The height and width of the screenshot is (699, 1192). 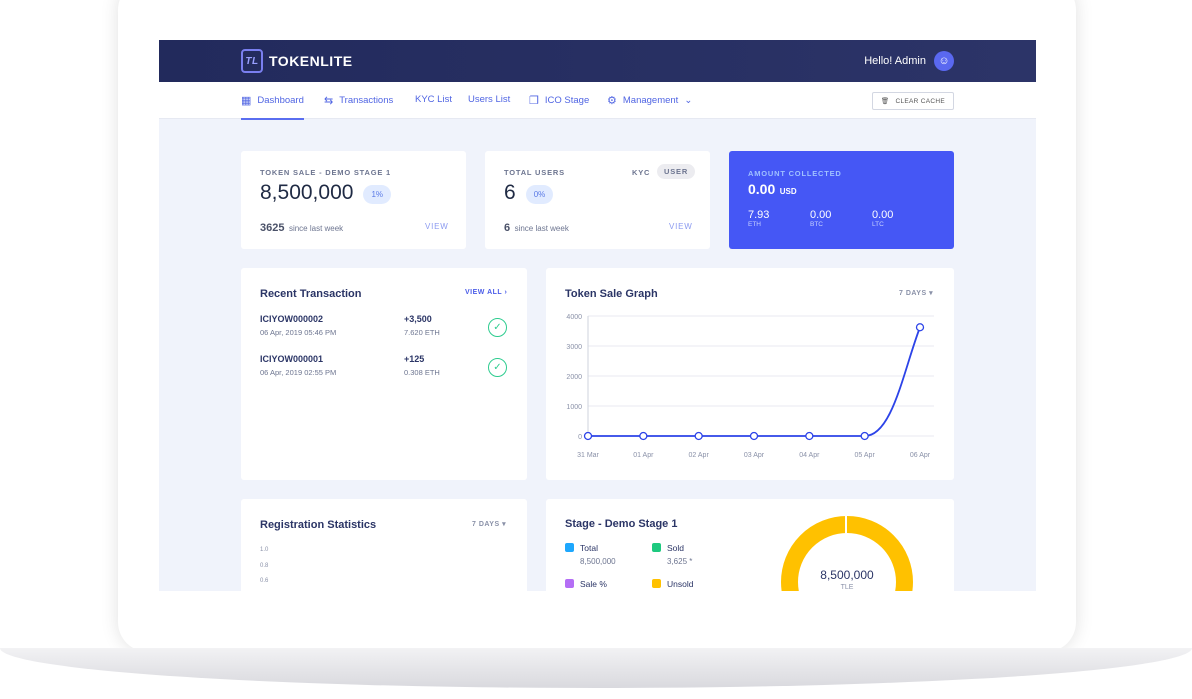 What do you see at coordinates (329, 101) in the screenshot?
I see `arrows-icon: ⇆` at bounding box center [329, 101].